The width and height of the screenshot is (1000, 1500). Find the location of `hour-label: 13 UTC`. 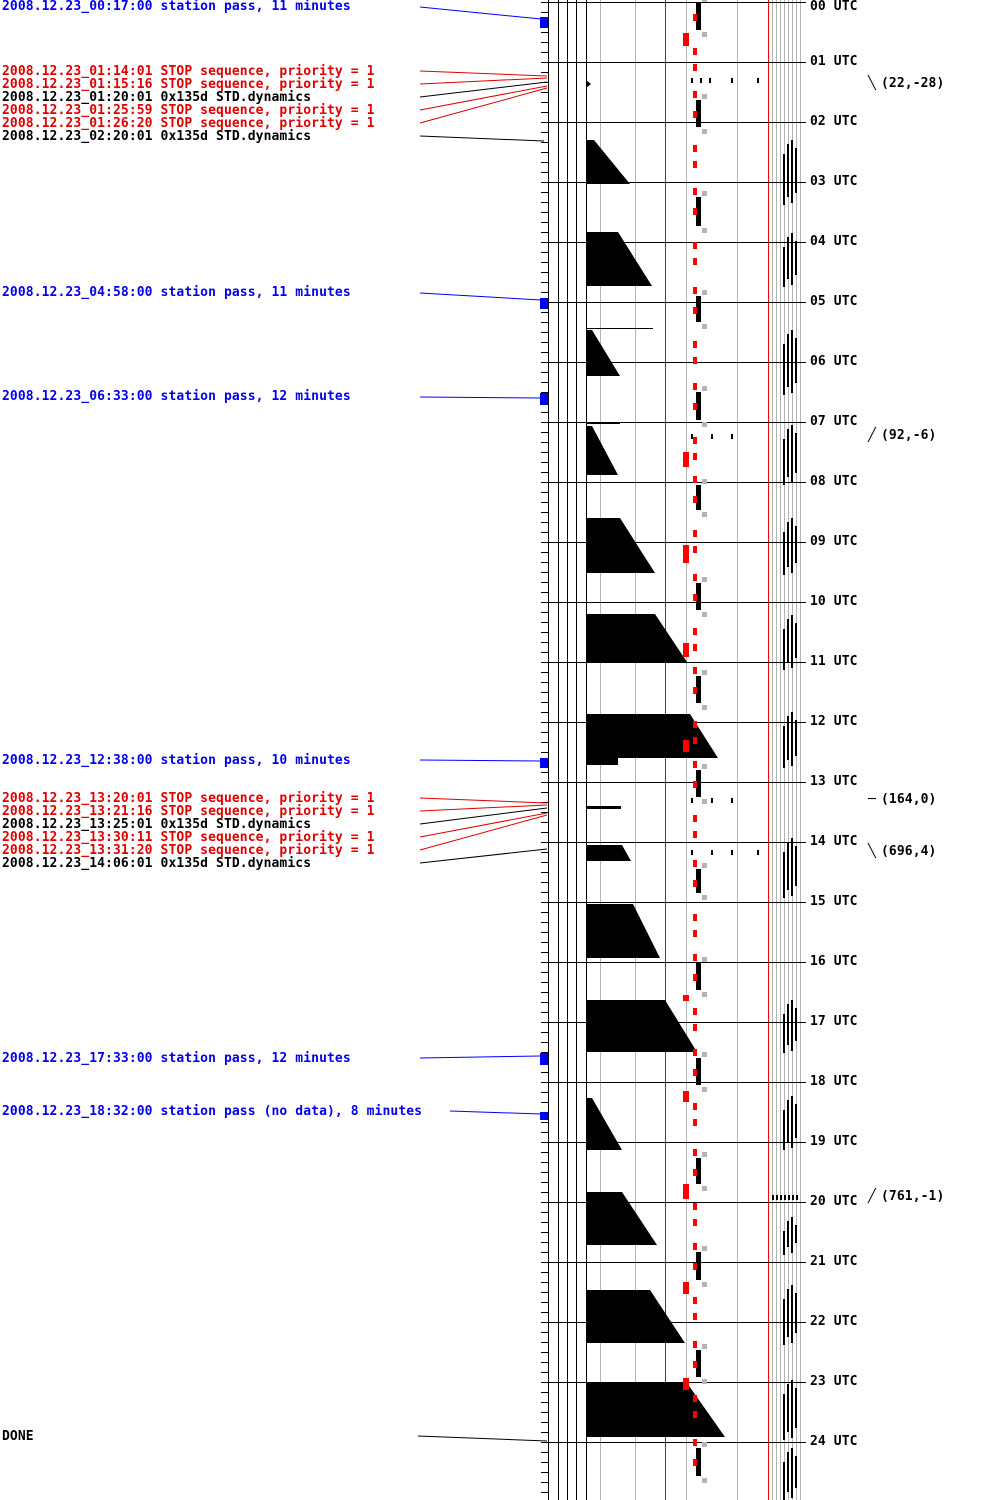

hour-label: 13 UTC is located at coordinates (834, 781).